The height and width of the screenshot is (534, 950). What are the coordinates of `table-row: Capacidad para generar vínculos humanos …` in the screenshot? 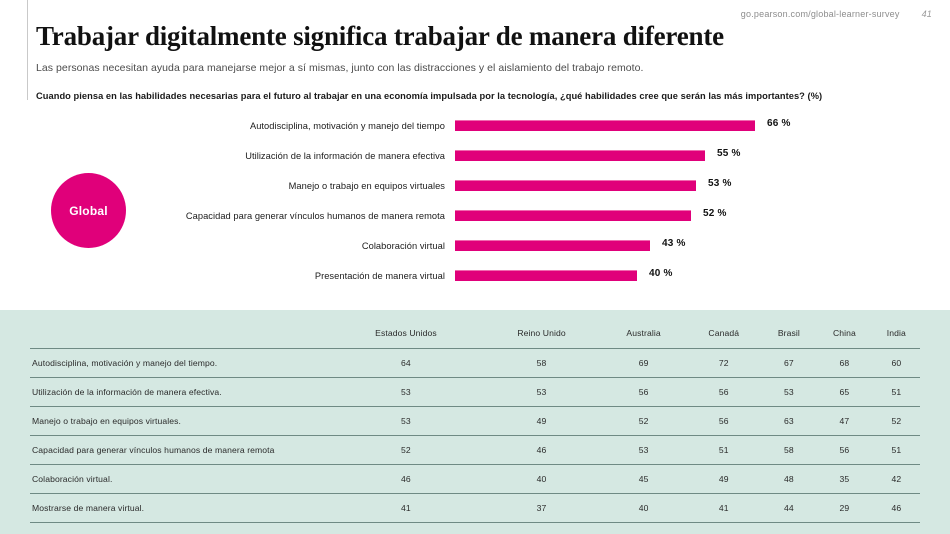 It's located at (475, 450).